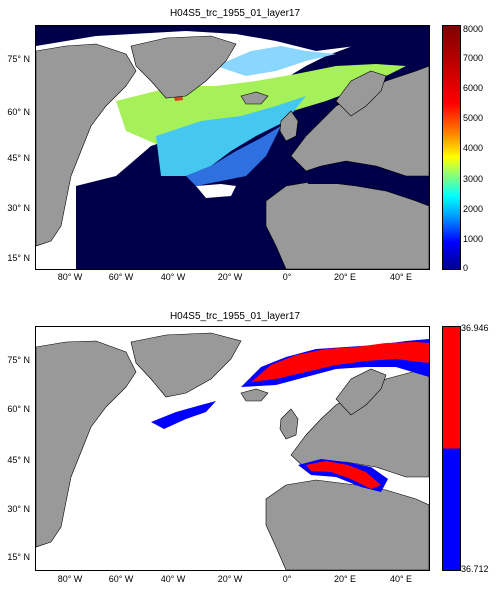 The height and width of the screenshot is (600, 500). What do you see at coordinates (359, 121) in the screenshot?
I see `top-europe` at bounding box center [359, 121].